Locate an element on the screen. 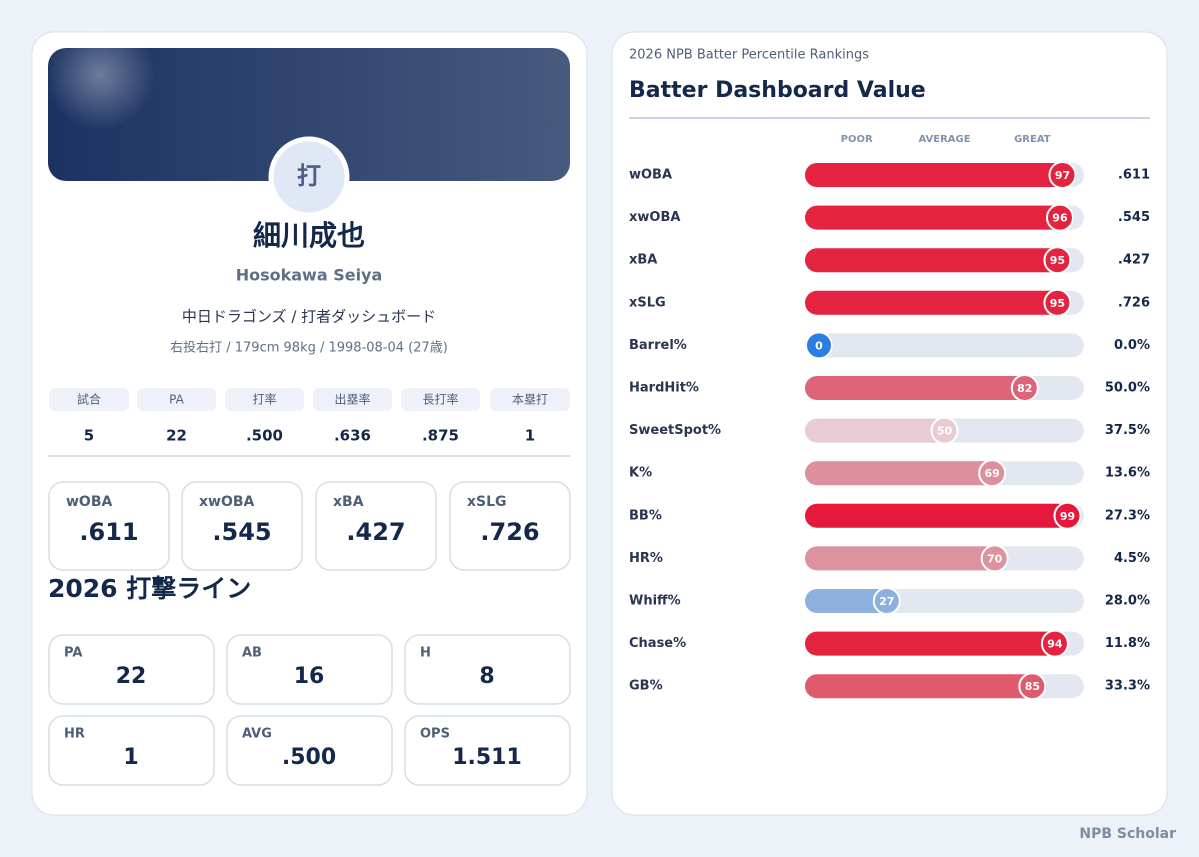 Image resolution: width=1199 pixels, height=857 pixels. metric-label: xSLG is located at coordinates (487, 502).